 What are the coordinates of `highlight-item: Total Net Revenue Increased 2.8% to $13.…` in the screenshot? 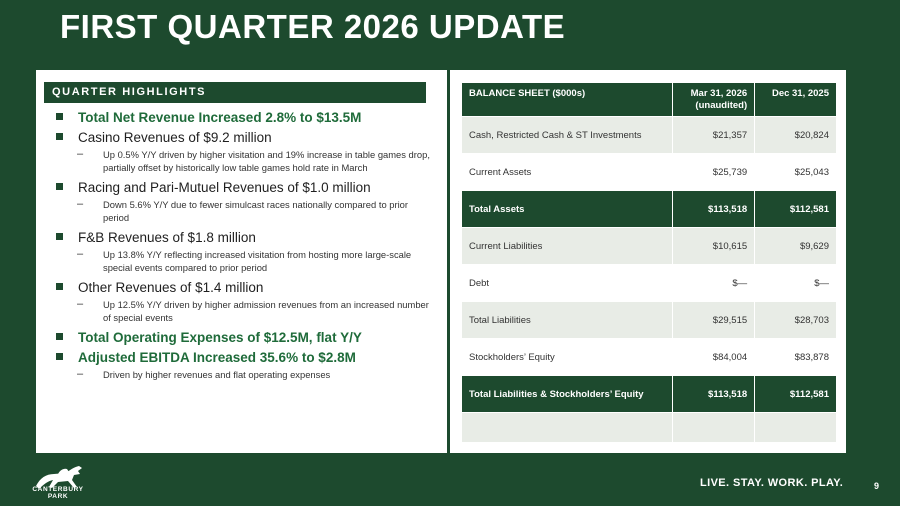 It's located at (246, 117).